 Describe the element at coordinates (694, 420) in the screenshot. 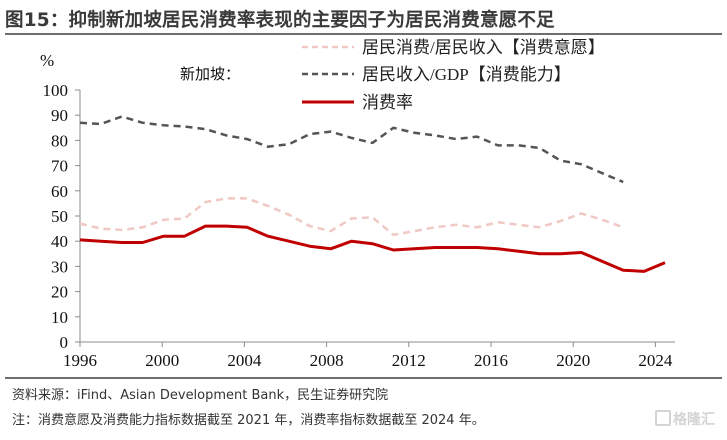

I see `watermark-text: 格隆汇` at that location.